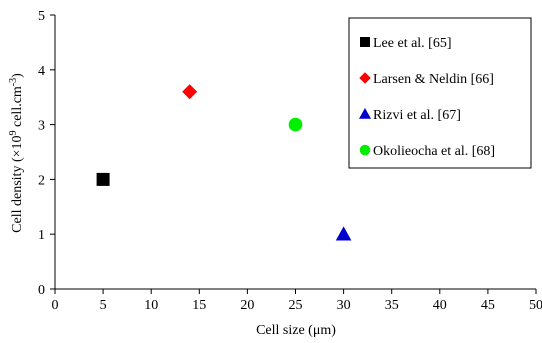 Image resolution: width=542 pixels, height=343 pixels. Describe the element at coordinates (488, 305) in the screenshot. I see `x-tick-label: 45` at that location.